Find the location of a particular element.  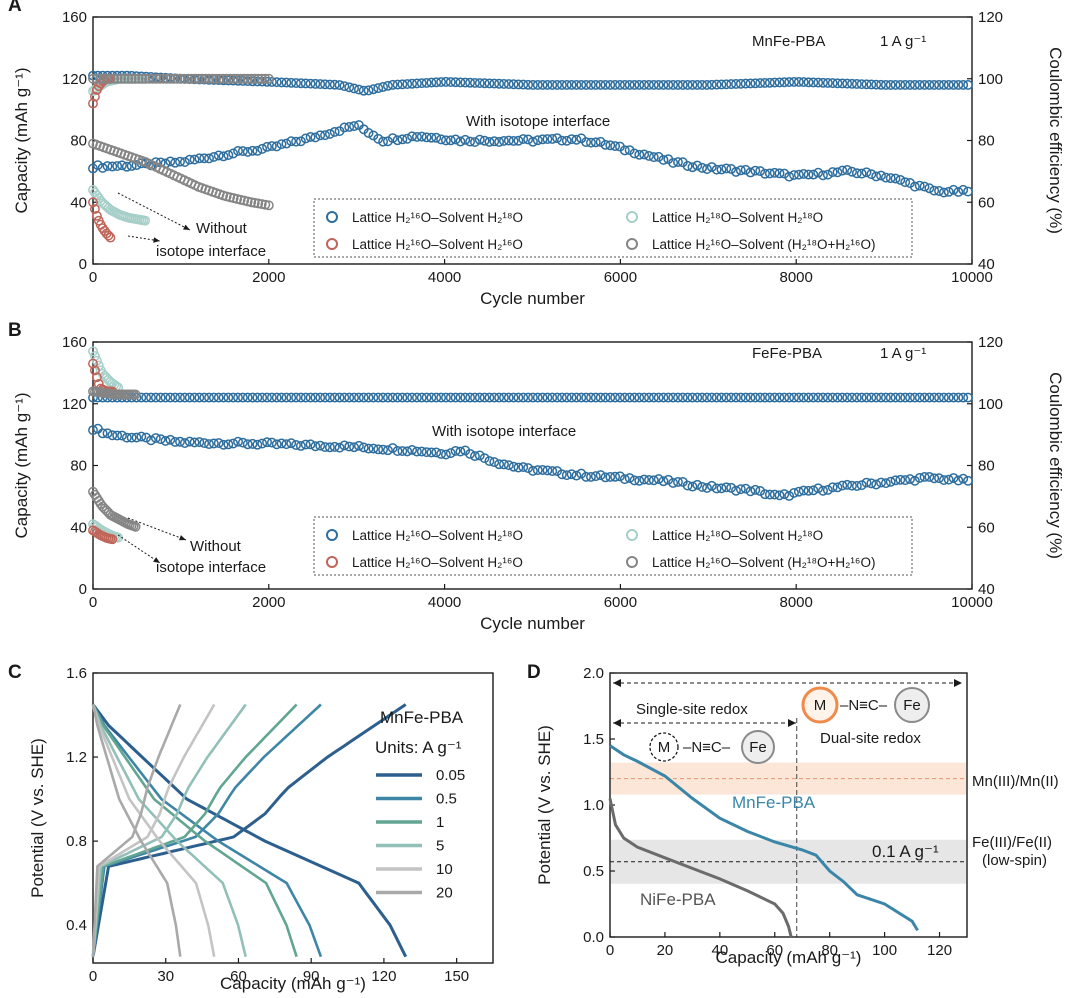

iron-label: Fe is located at coordinates (758, 747).